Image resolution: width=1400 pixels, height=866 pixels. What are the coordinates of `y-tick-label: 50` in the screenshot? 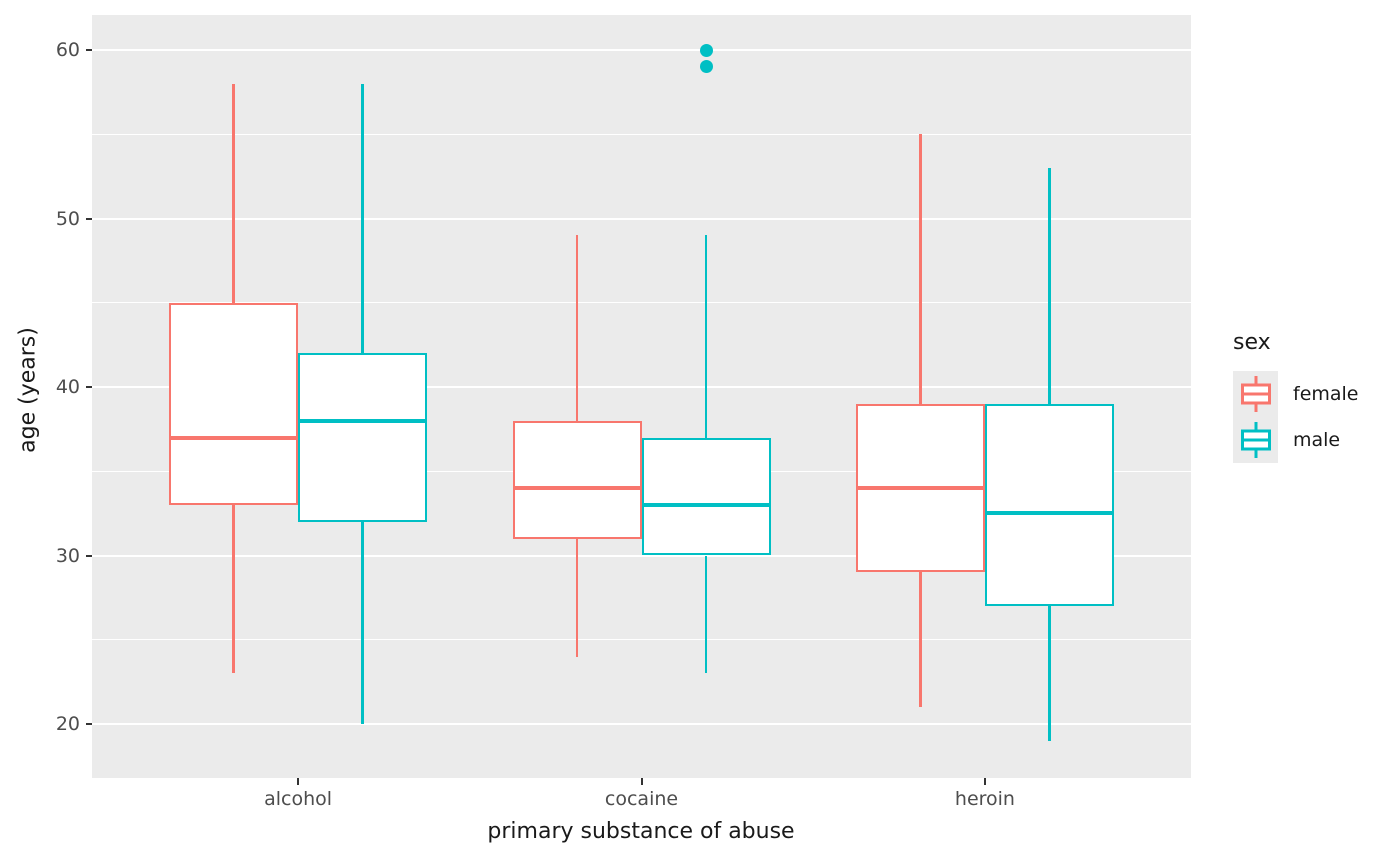 It's located at (67, 218).